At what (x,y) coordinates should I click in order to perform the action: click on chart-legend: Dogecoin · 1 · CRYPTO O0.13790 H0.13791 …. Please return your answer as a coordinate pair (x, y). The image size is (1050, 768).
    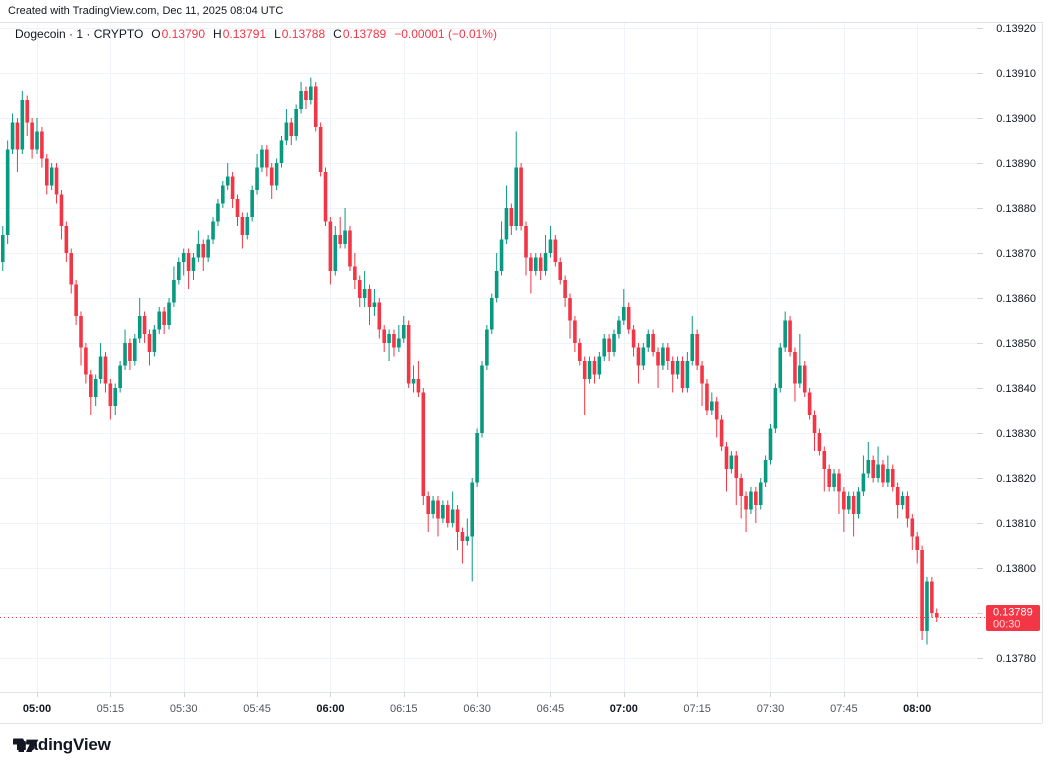
    Looking at the image, I should click on (256, 34).